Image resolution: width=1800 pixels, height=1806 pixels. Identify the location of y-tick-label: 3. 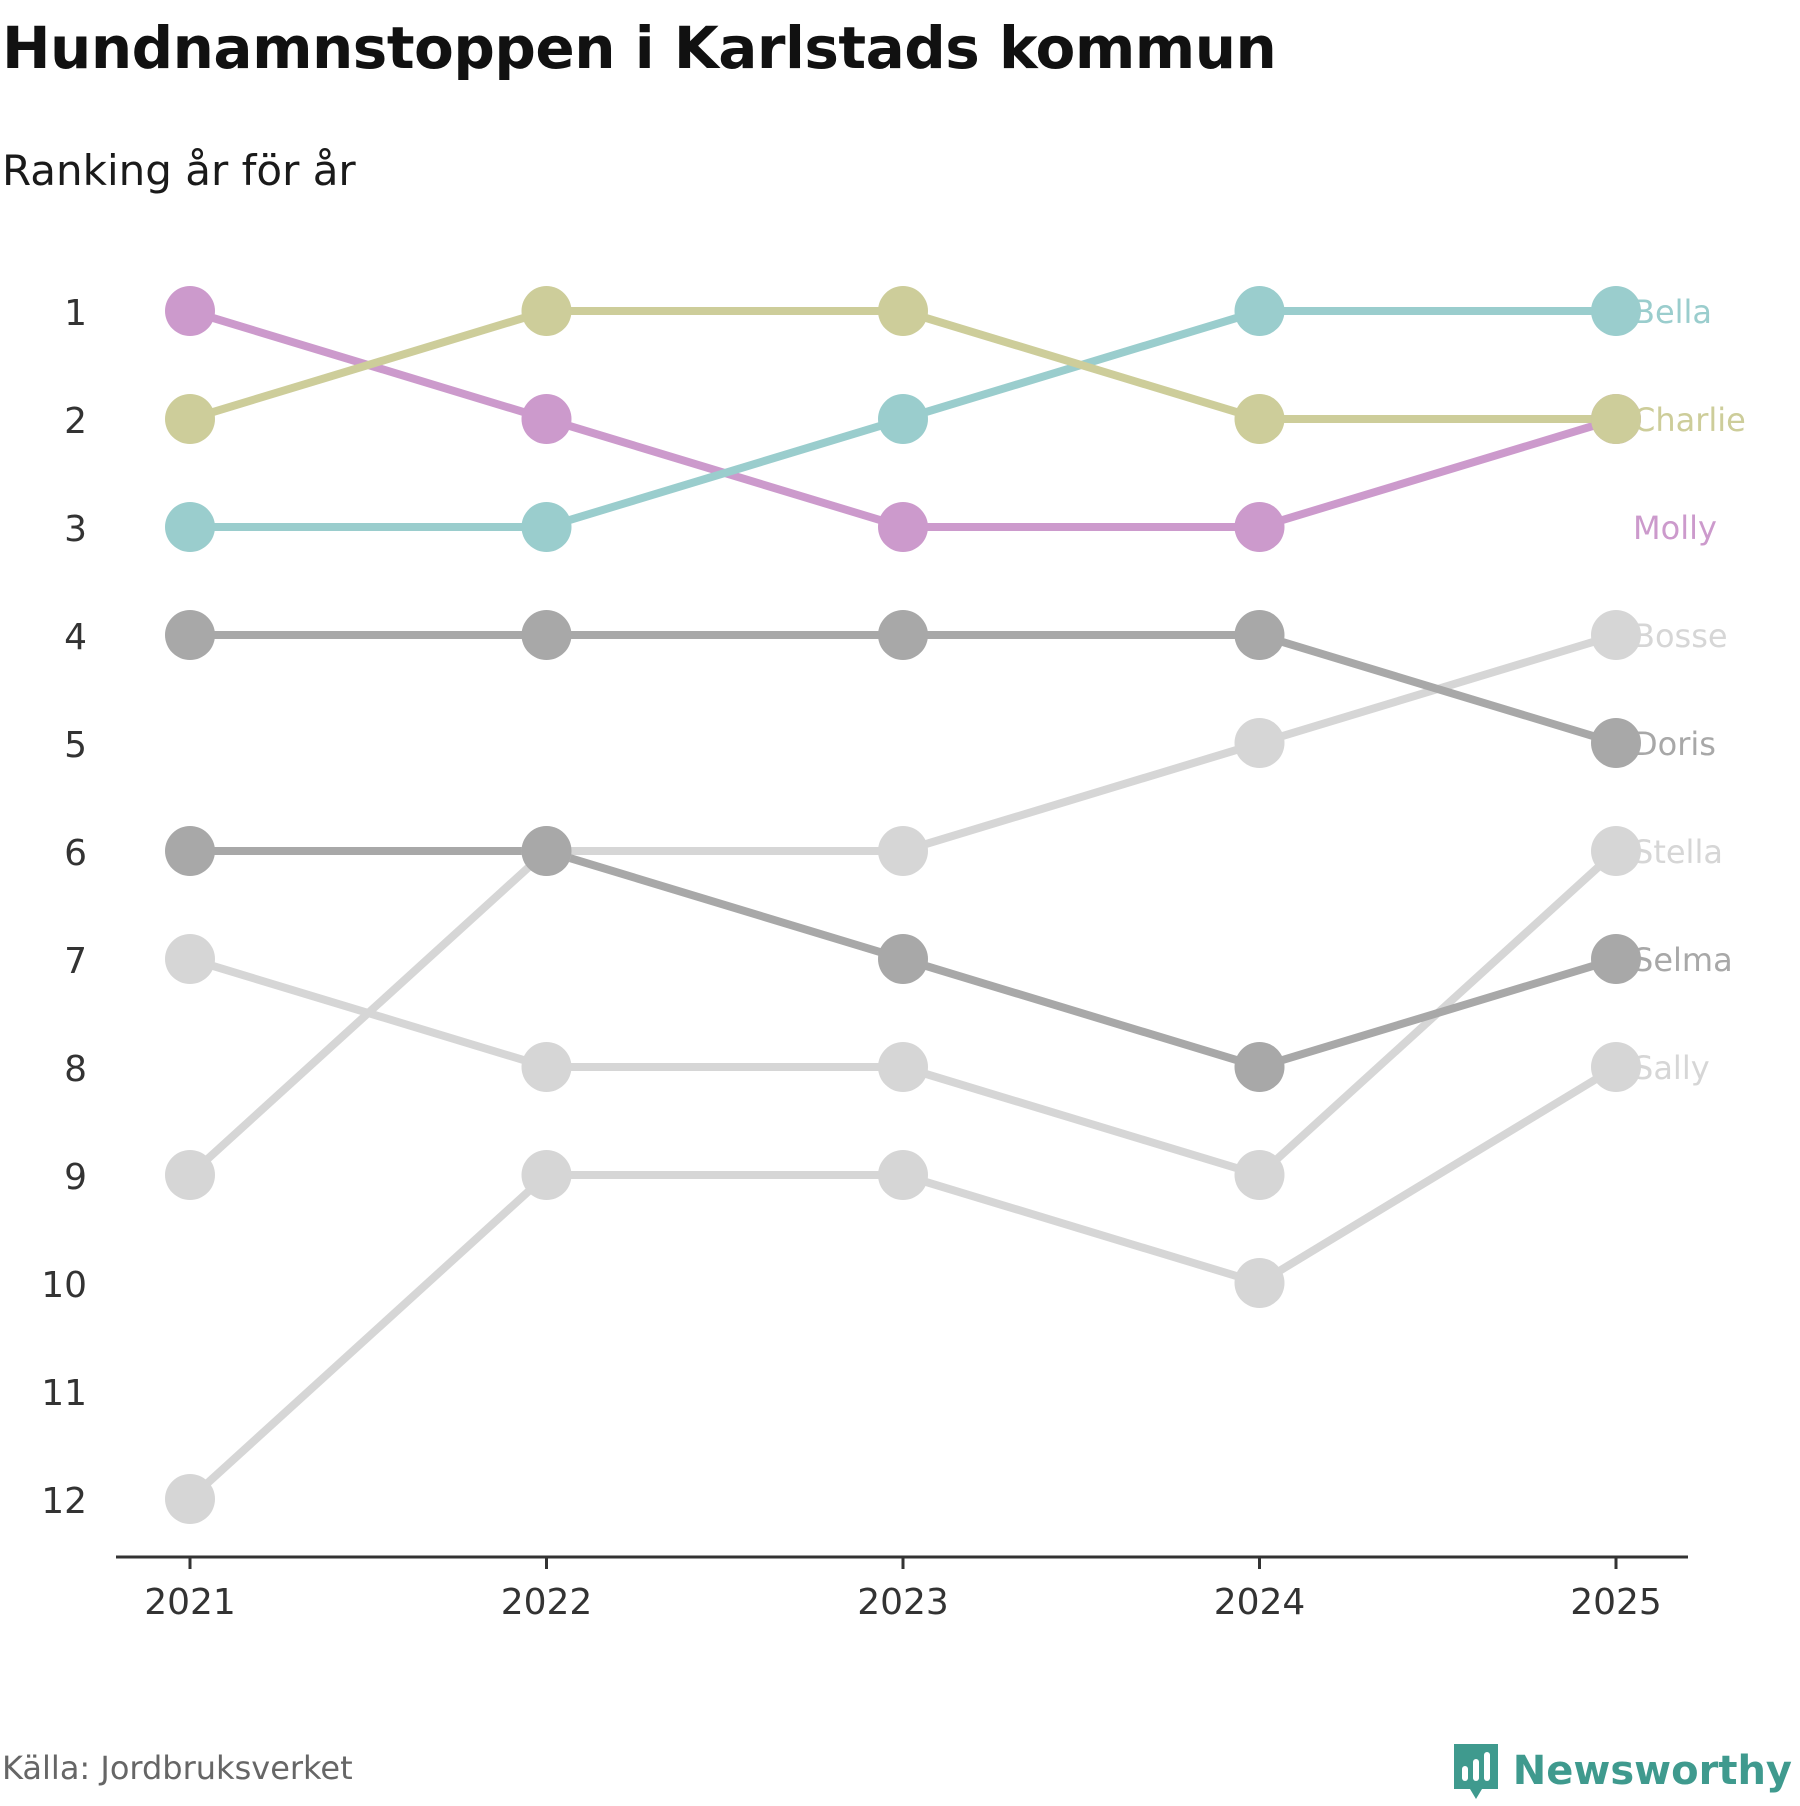
(75, 529).